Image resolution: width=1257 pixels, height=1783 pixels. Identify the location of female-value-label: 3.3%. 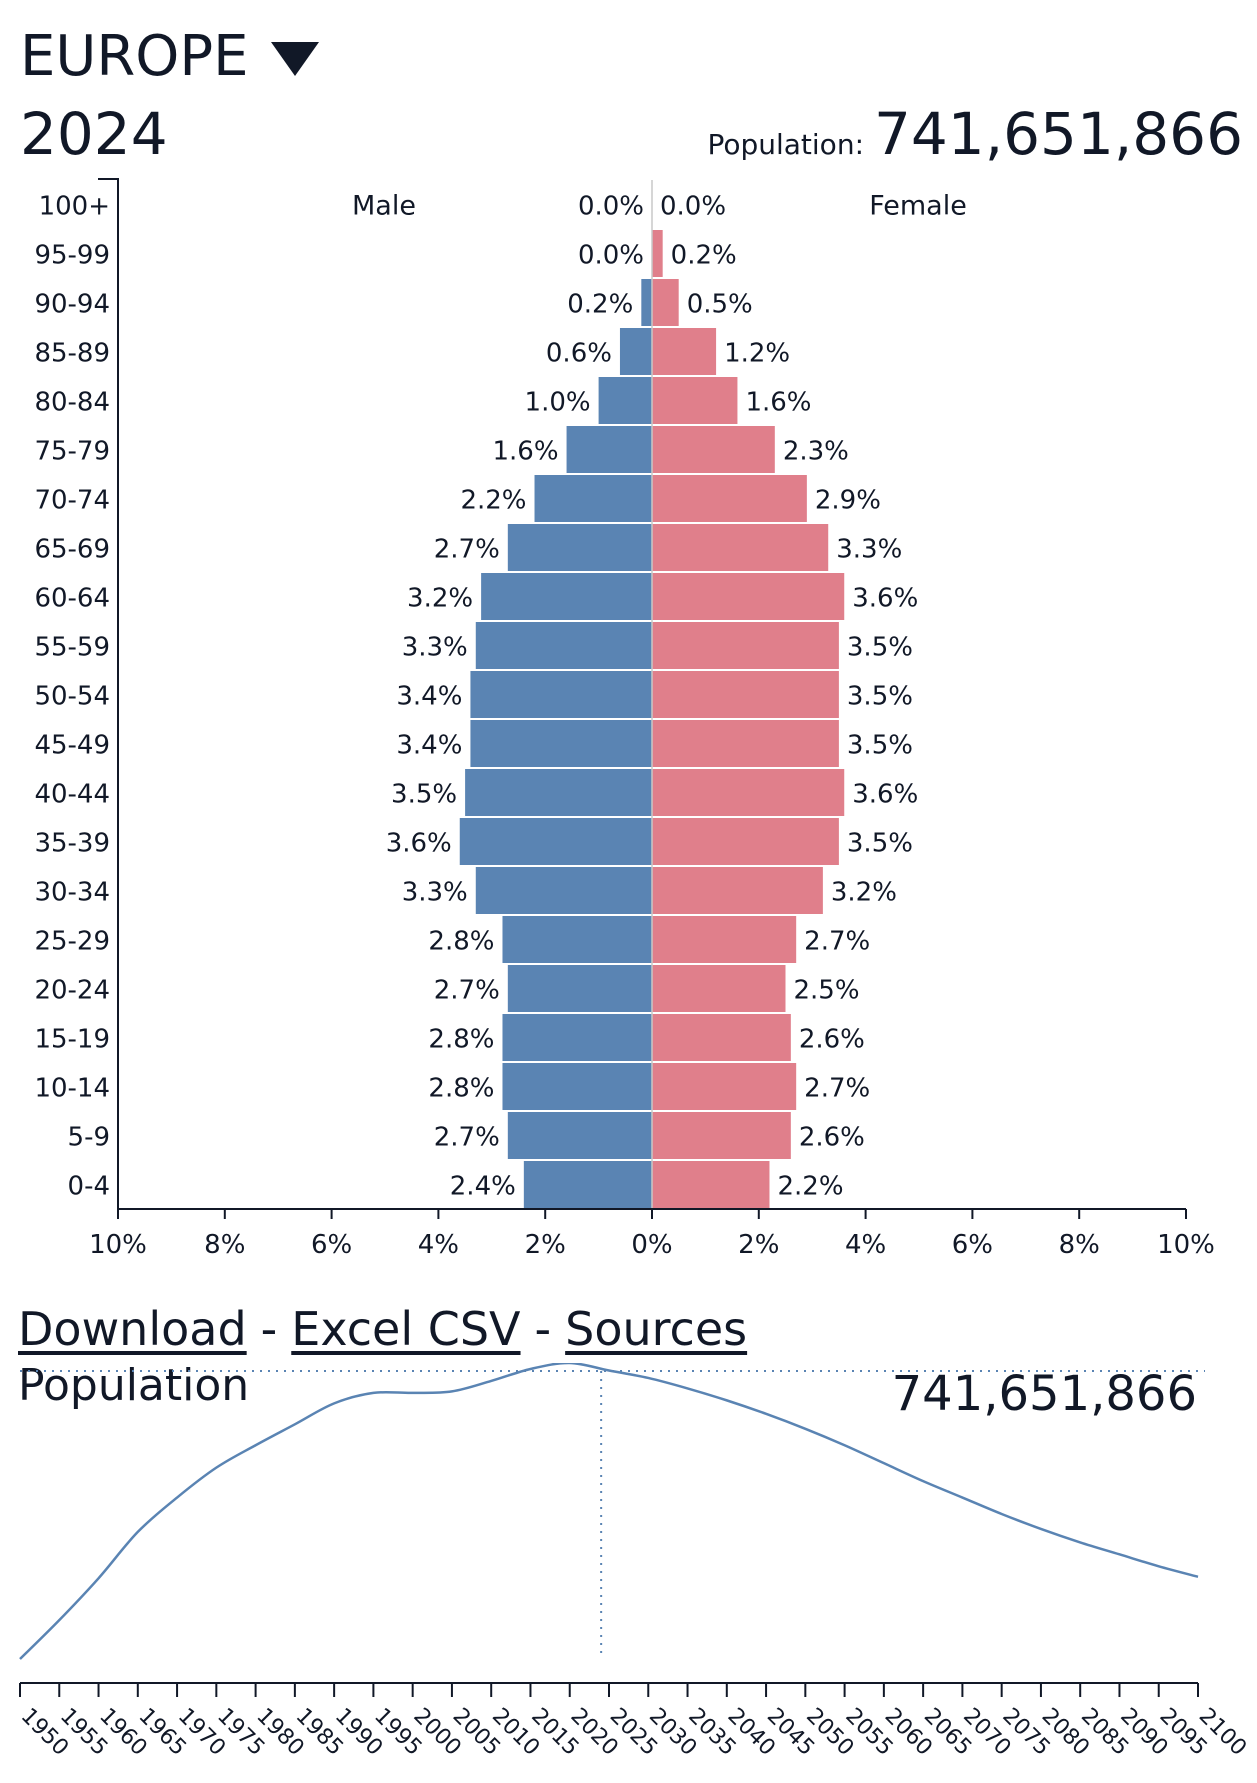
(869, 550).